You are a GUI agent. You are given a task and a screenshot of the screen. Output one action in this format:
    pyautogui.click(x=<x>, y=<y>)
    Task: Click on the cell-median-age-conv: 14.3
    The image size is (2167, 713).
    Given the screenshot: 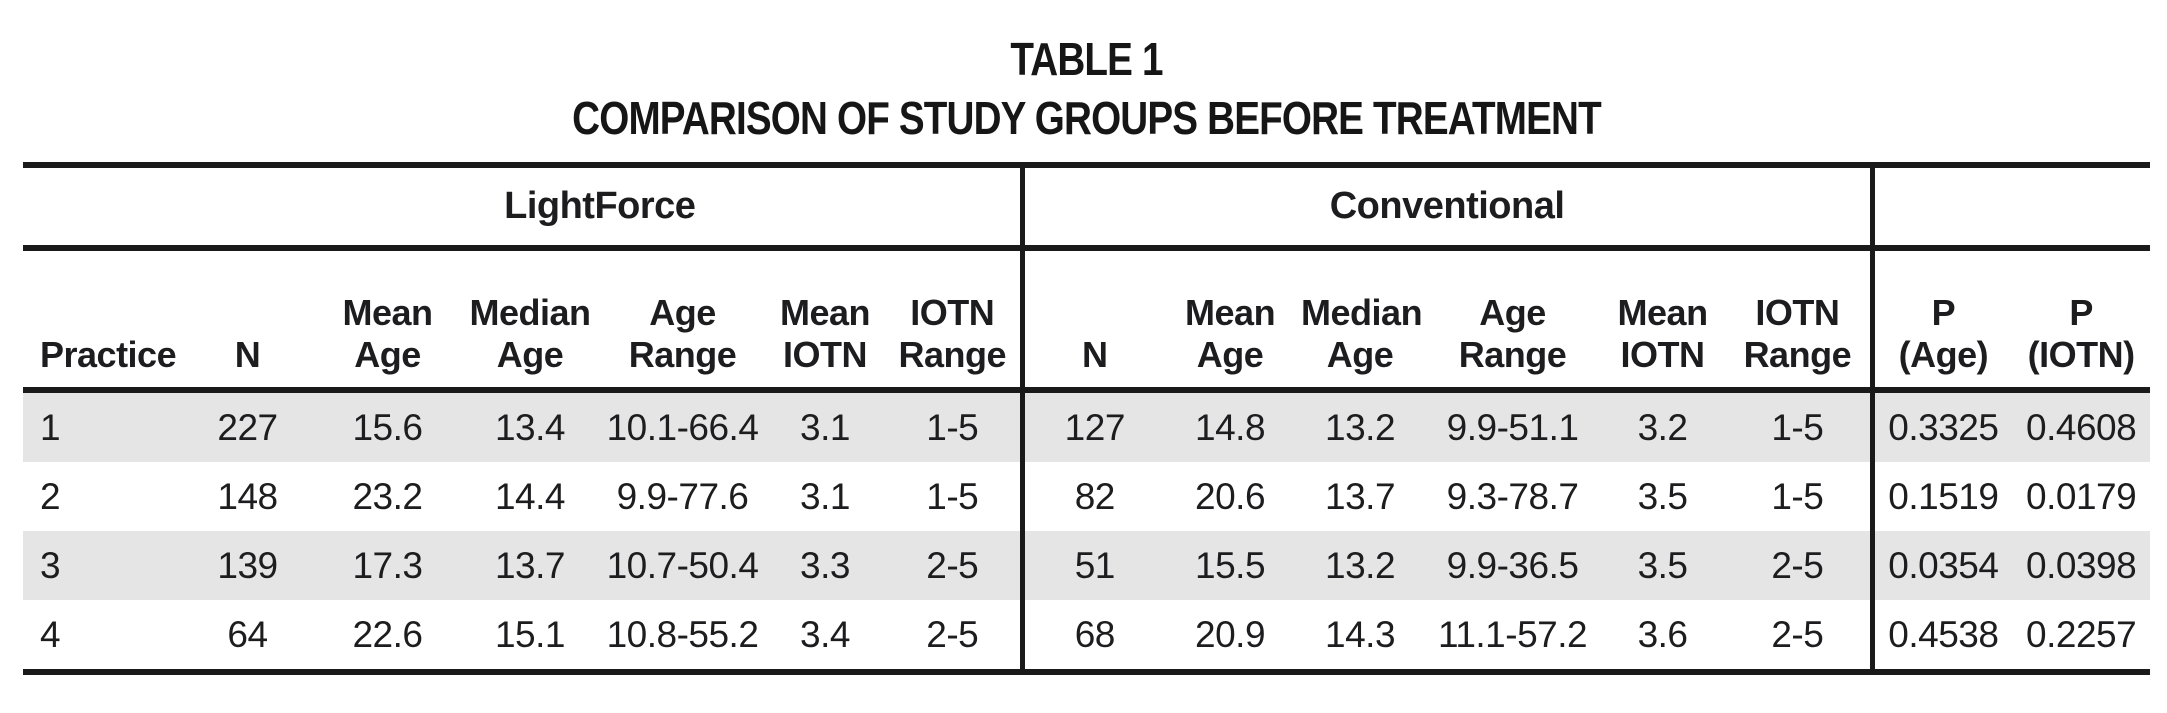 What is the action you would take?
    pyautogui.click(x=1360, y=637)
    